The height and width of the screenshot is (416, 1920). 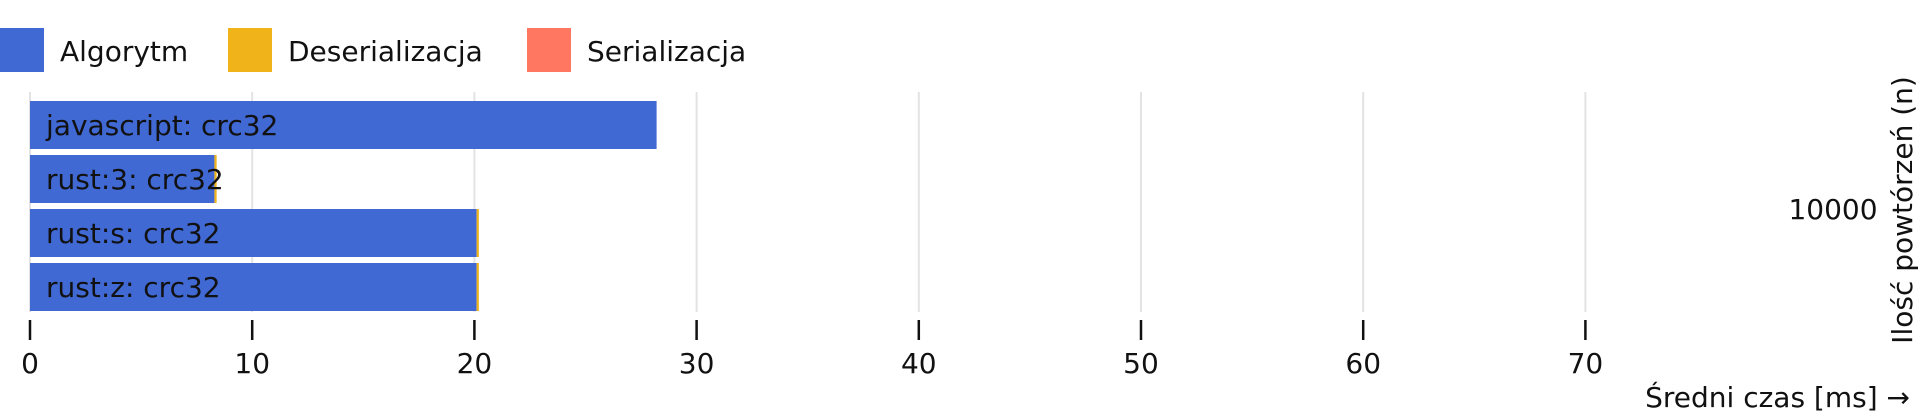 I want to click on x-tick-label-50: 50, so click(x=1141, y=363).